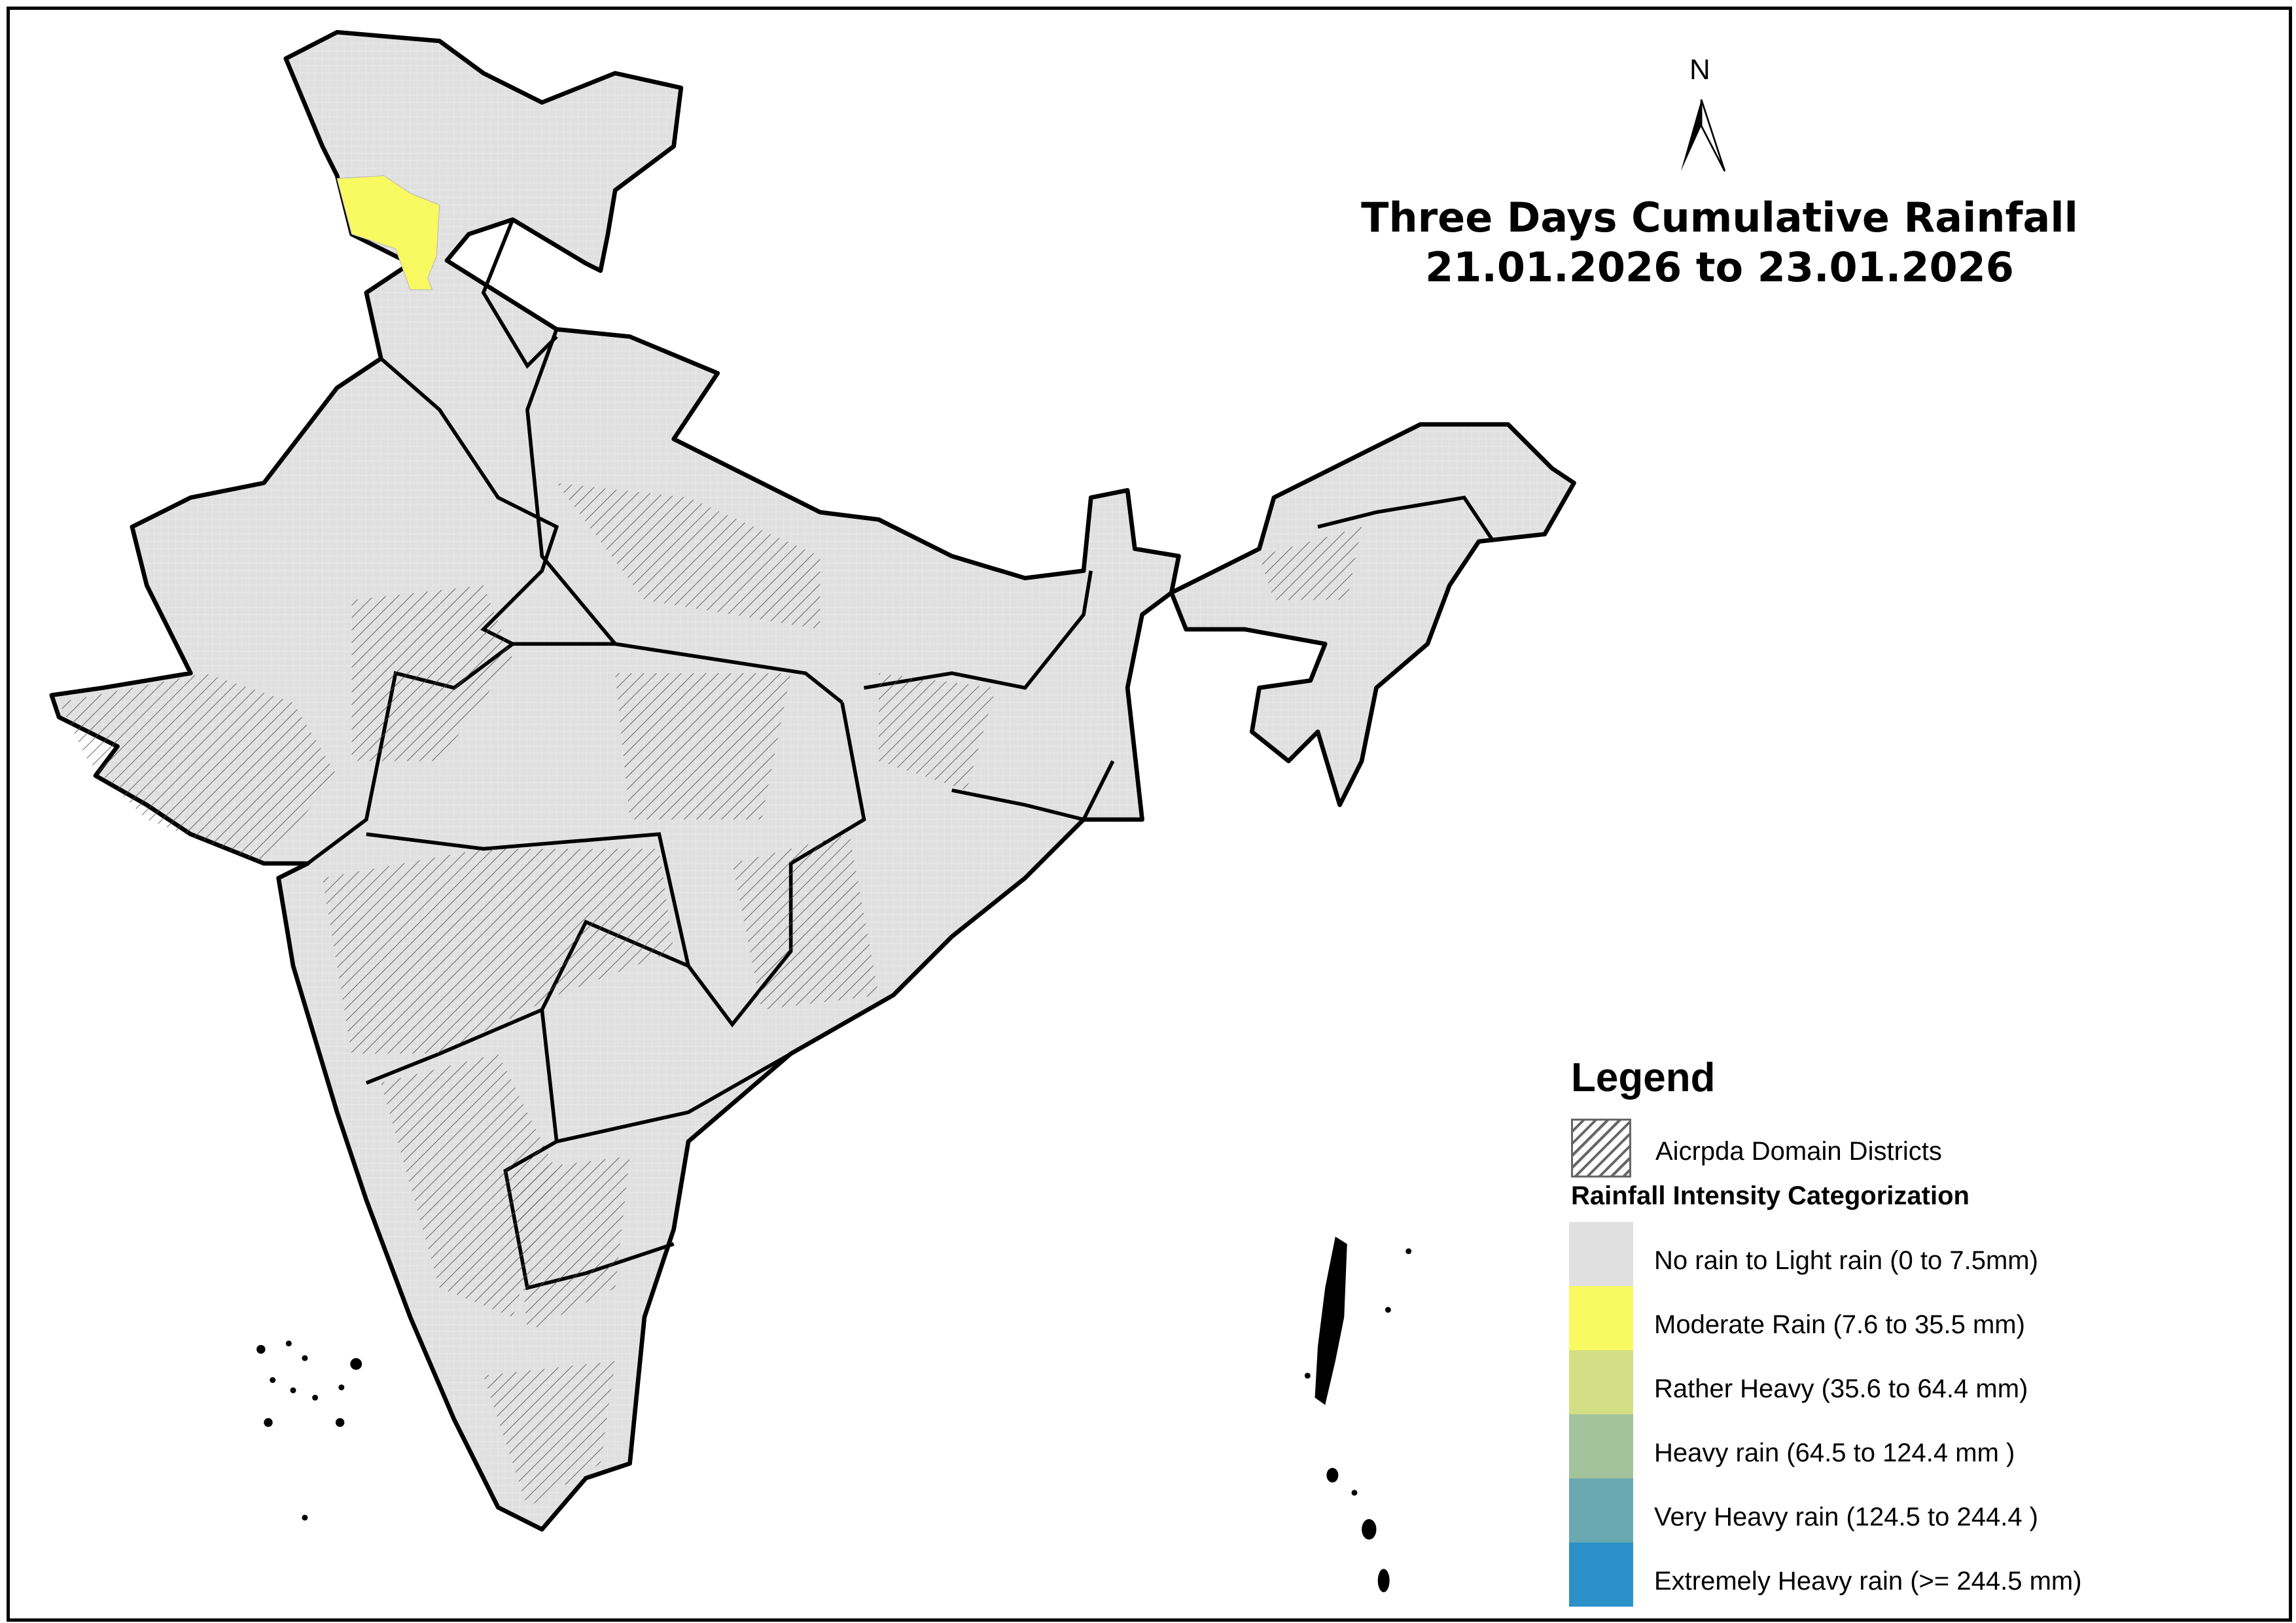 This screenshot has height=1623, width=2296. Describe the element at coordinates (1699, 70) in the screenshot. I see `north-label: N` at that location.